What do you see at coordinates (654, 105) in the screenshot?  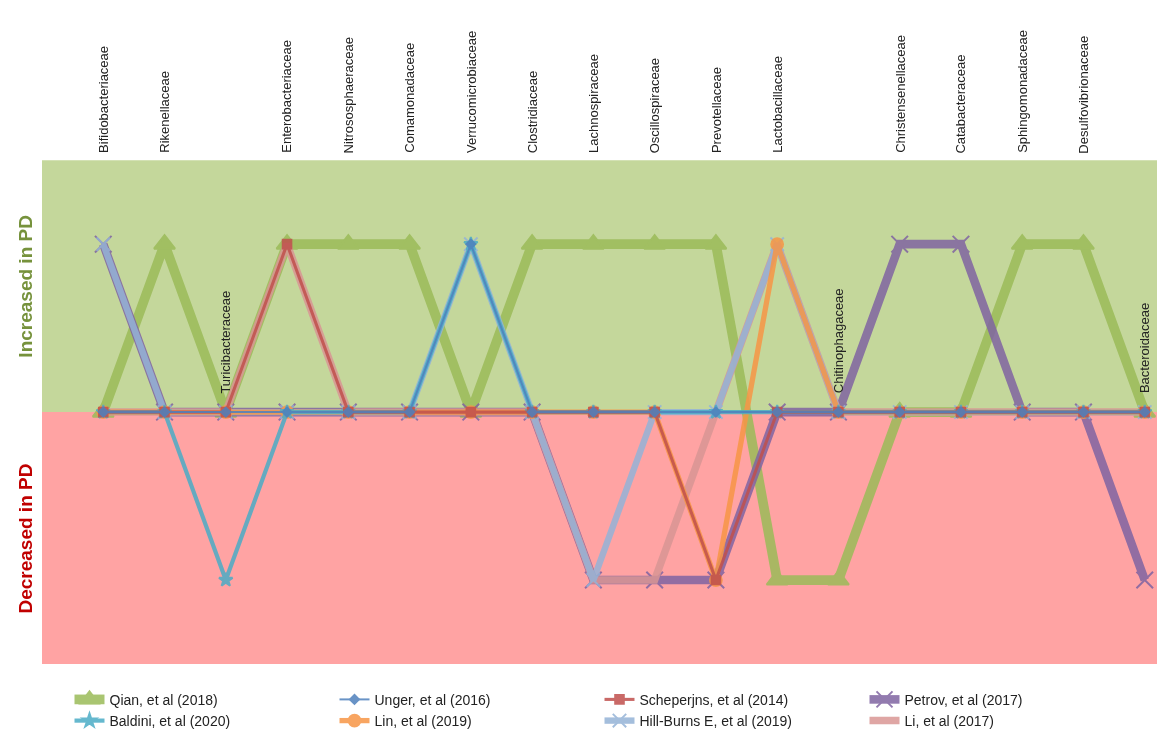 I see `x-tick-label: Oscillospiraceae` at bounding box center [654, 105].